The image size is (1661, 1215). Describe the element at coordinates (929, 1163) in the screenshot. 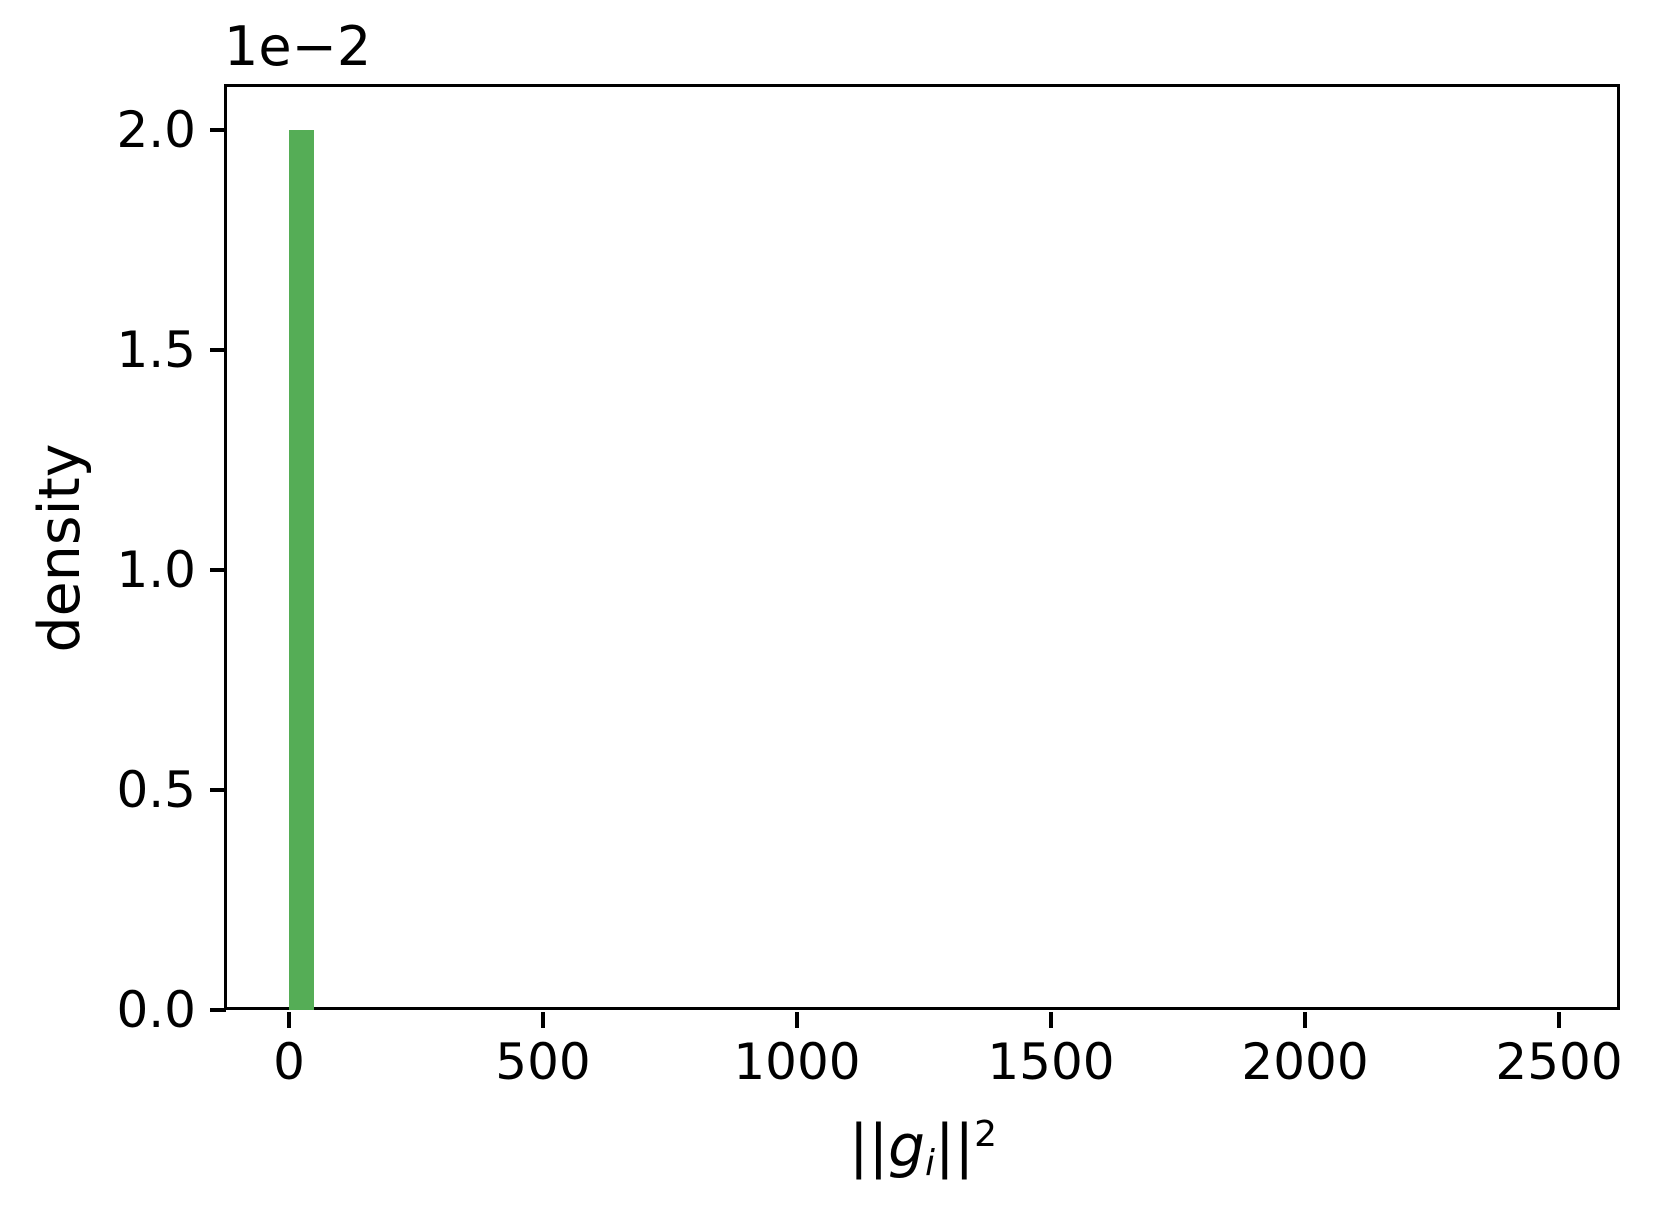

I see `xlabel-subscript: i` at that location.